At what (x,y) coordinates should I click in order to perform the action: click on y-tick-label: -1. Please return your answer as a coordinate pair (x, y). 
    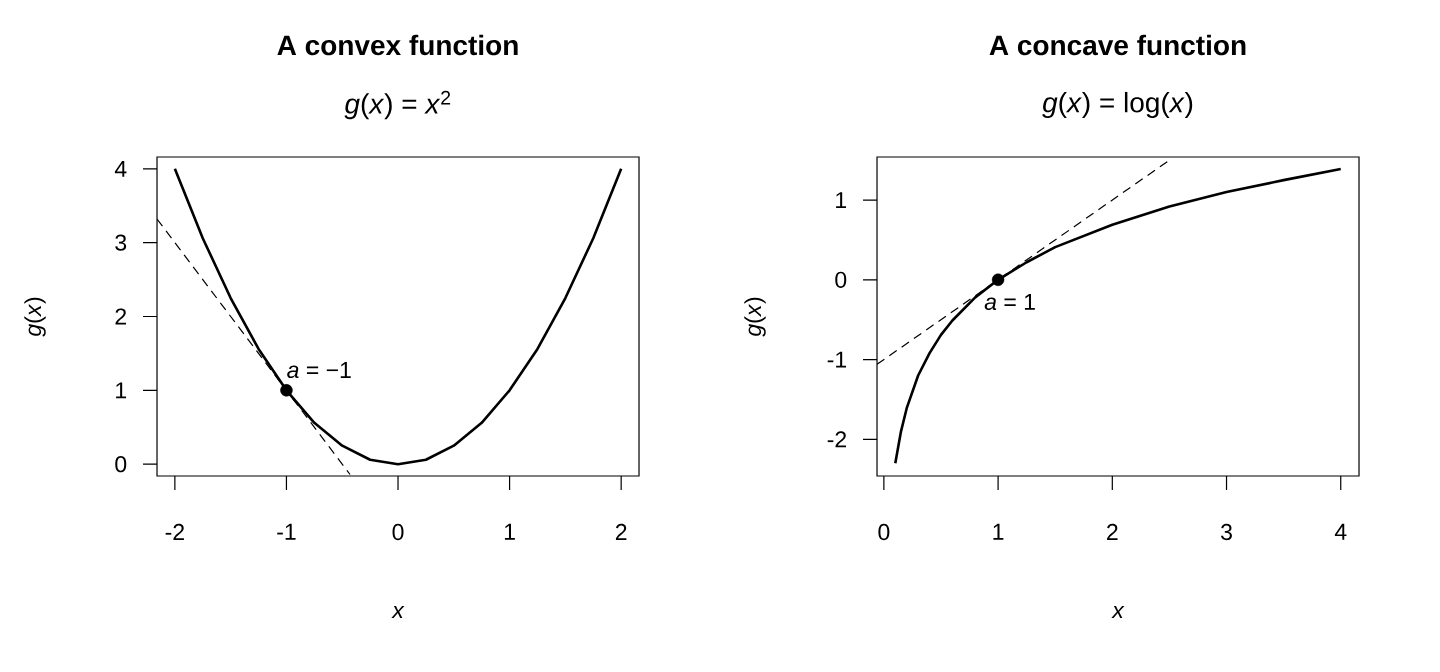
    Looking at the image, I should click on (837, 359).